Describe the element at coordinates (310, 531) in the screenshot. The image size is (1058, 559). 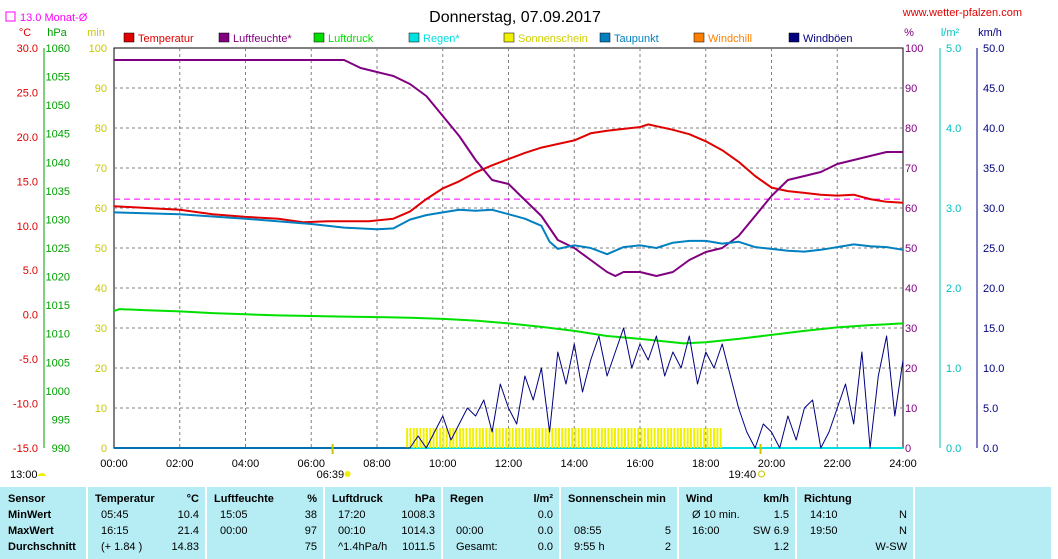
I see `stats-value-humidity: 97` at that location.